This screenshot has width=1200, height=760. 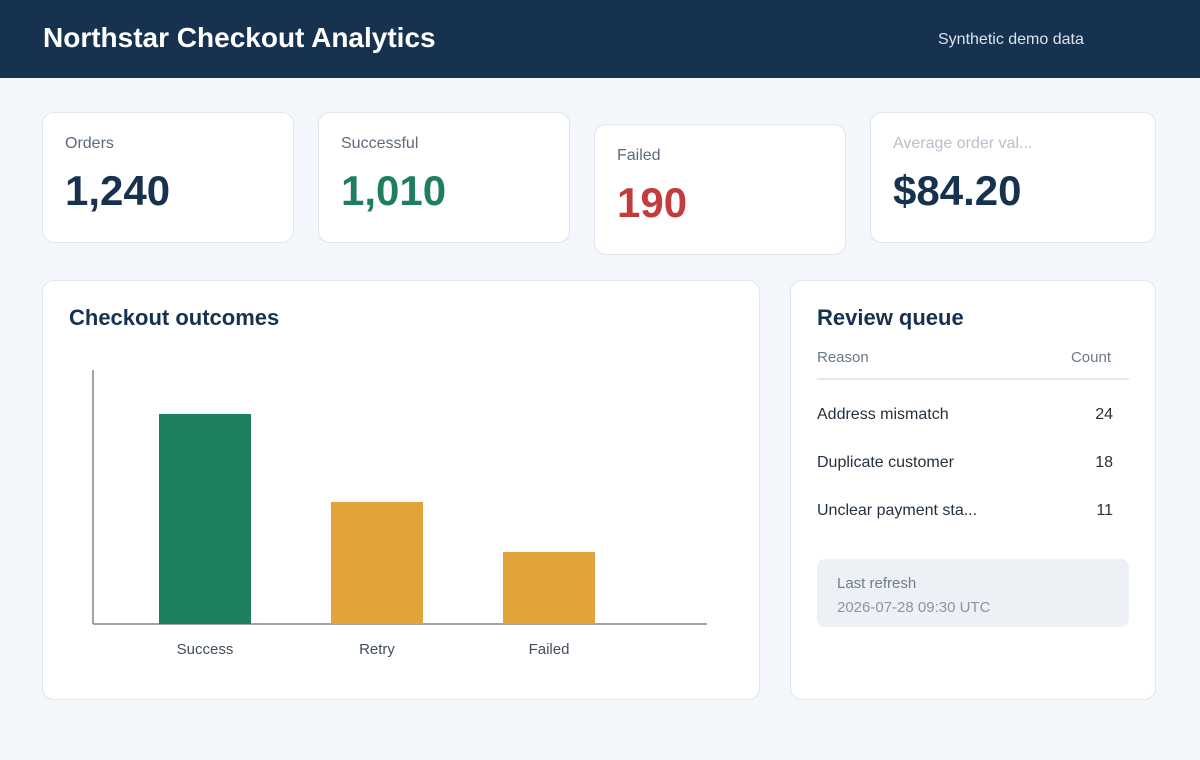 What do you see at coordinates (914, 607) in the screenshot?
I see `last-refresh-time: 2026-07-28 09:30 UTC` at bounding box center [914, 607].